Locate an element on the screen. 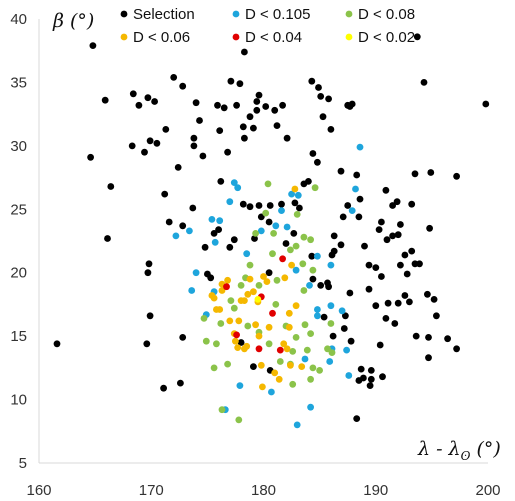 Image resolution: width=515 pixels, height=501 pixels. x-tick-label: 200 is located at coordinates (487, 490).